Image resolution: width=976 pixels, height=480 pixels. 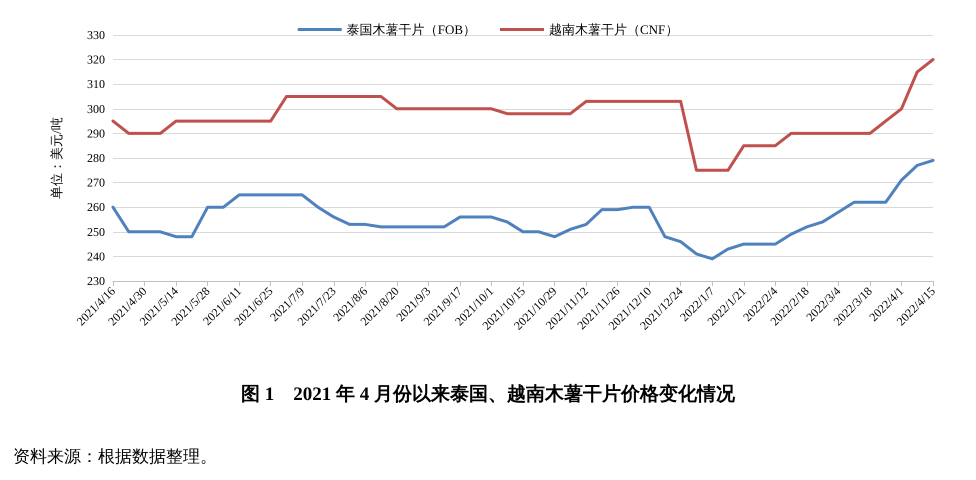 What do you see at coordinates (96, 256) in the screenshot?
I see `y-tick-label: 240` at bounding box center [96, 256].